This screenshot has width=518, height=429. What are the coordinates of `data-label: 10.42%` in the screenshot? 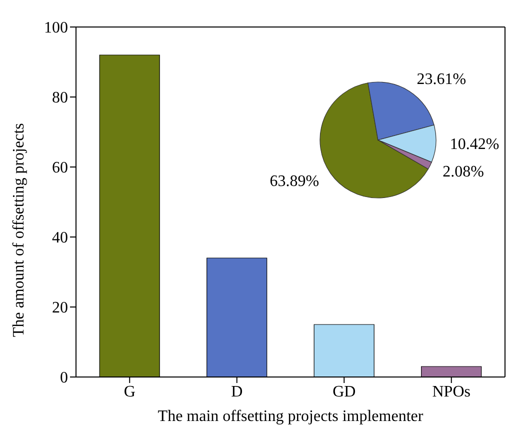 It's located at (475, 145).